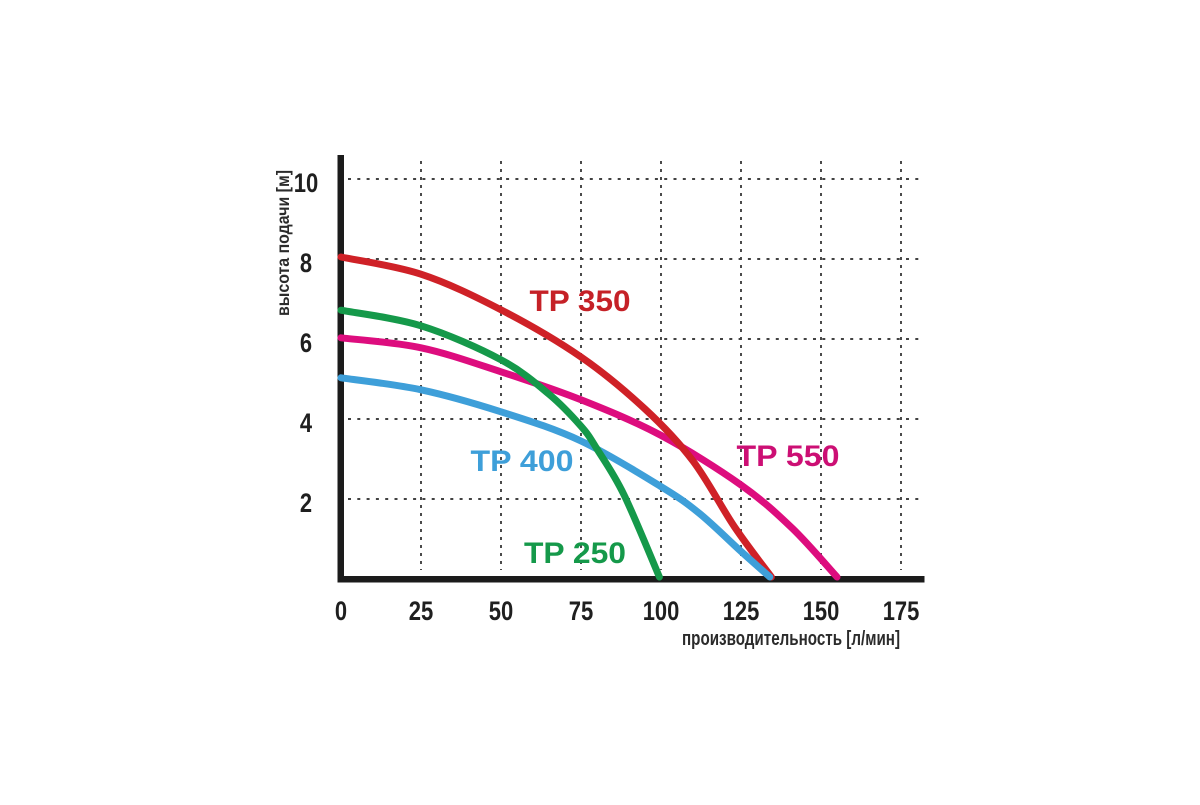 The image size is (1200, 805). I want to click on svg-text: 6, so click(306, 343).